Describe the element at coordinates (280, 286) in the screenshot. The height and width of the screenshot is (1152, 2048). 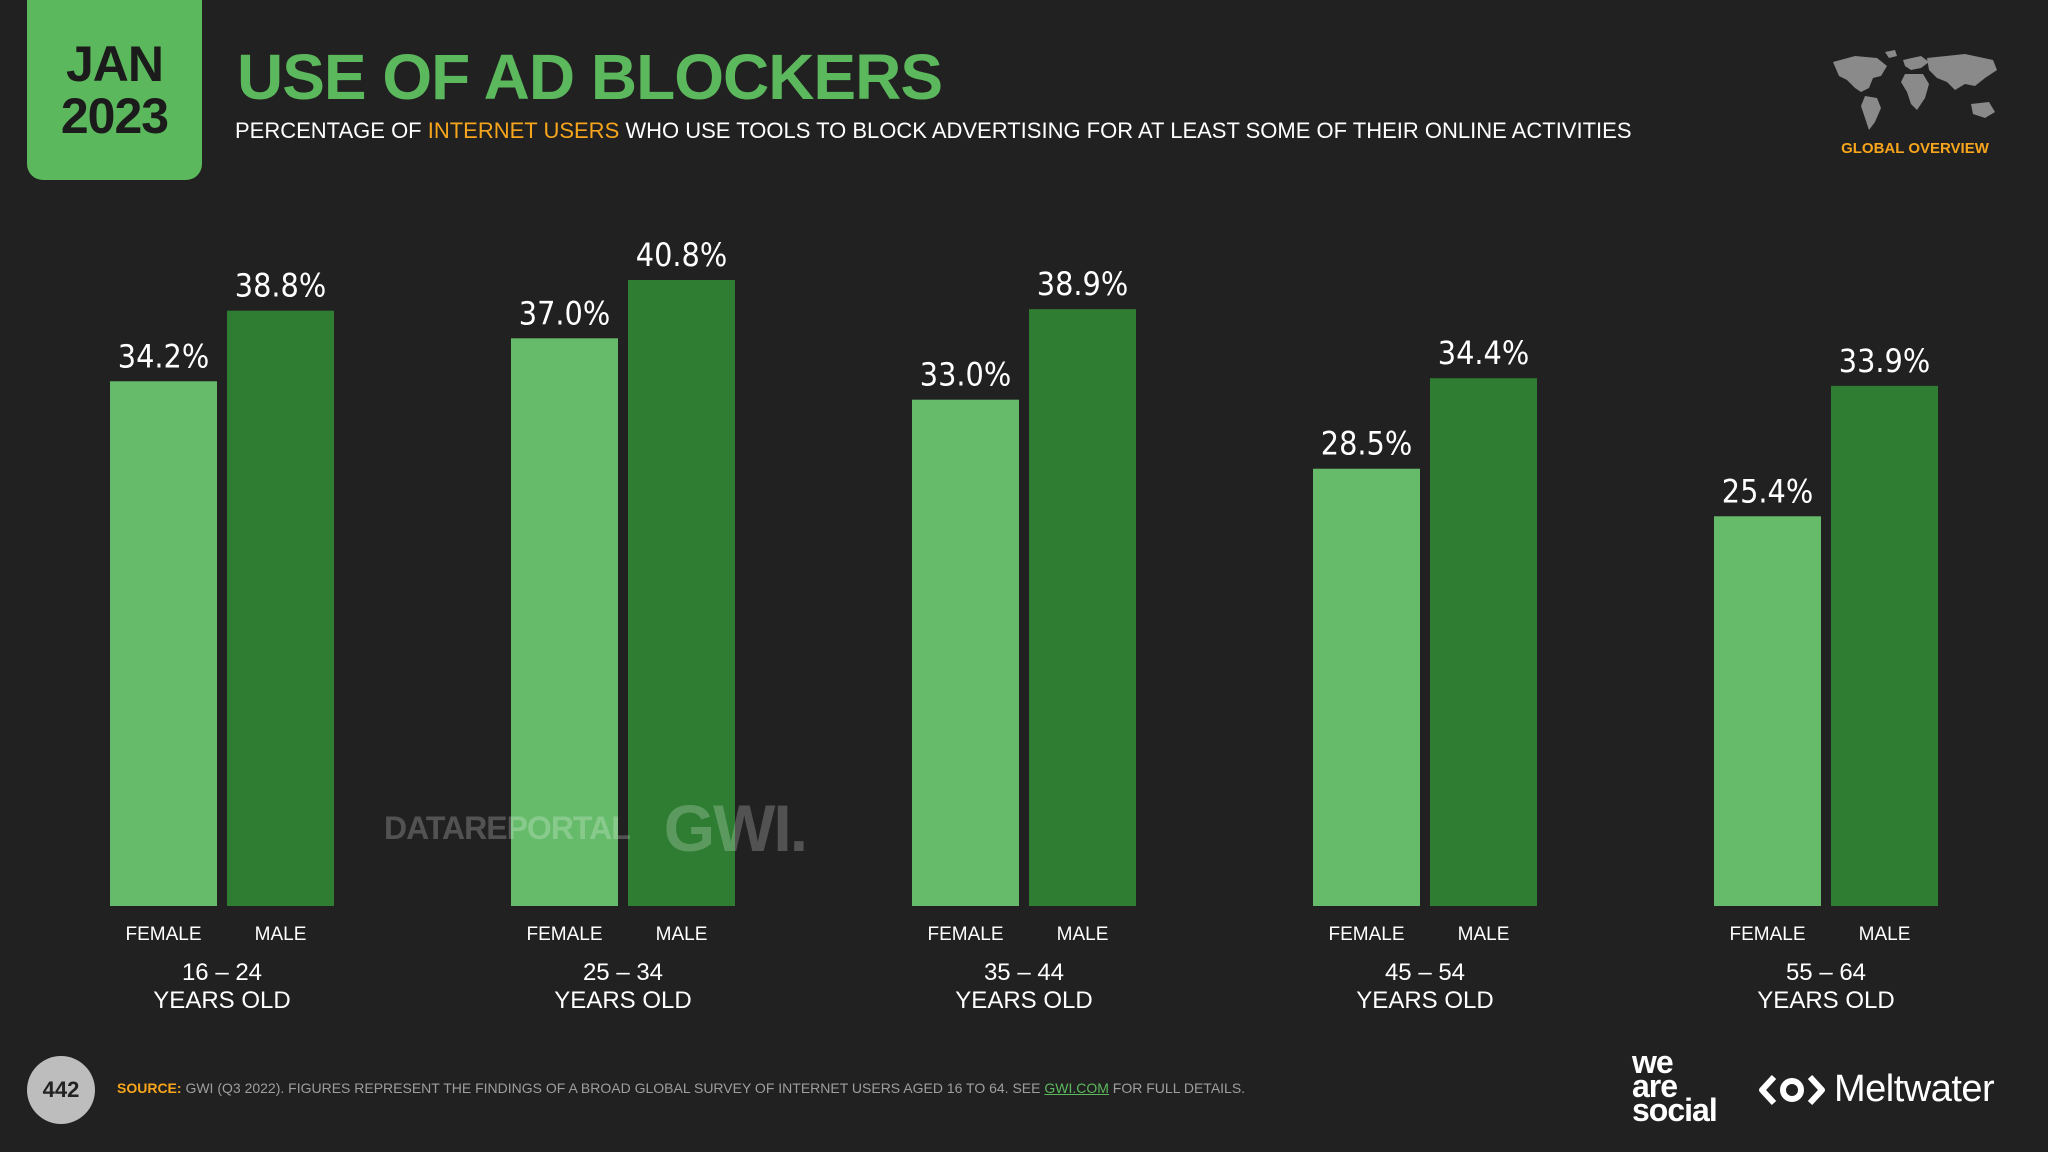
I see `data-label-male-1: 38.8%` at that location.